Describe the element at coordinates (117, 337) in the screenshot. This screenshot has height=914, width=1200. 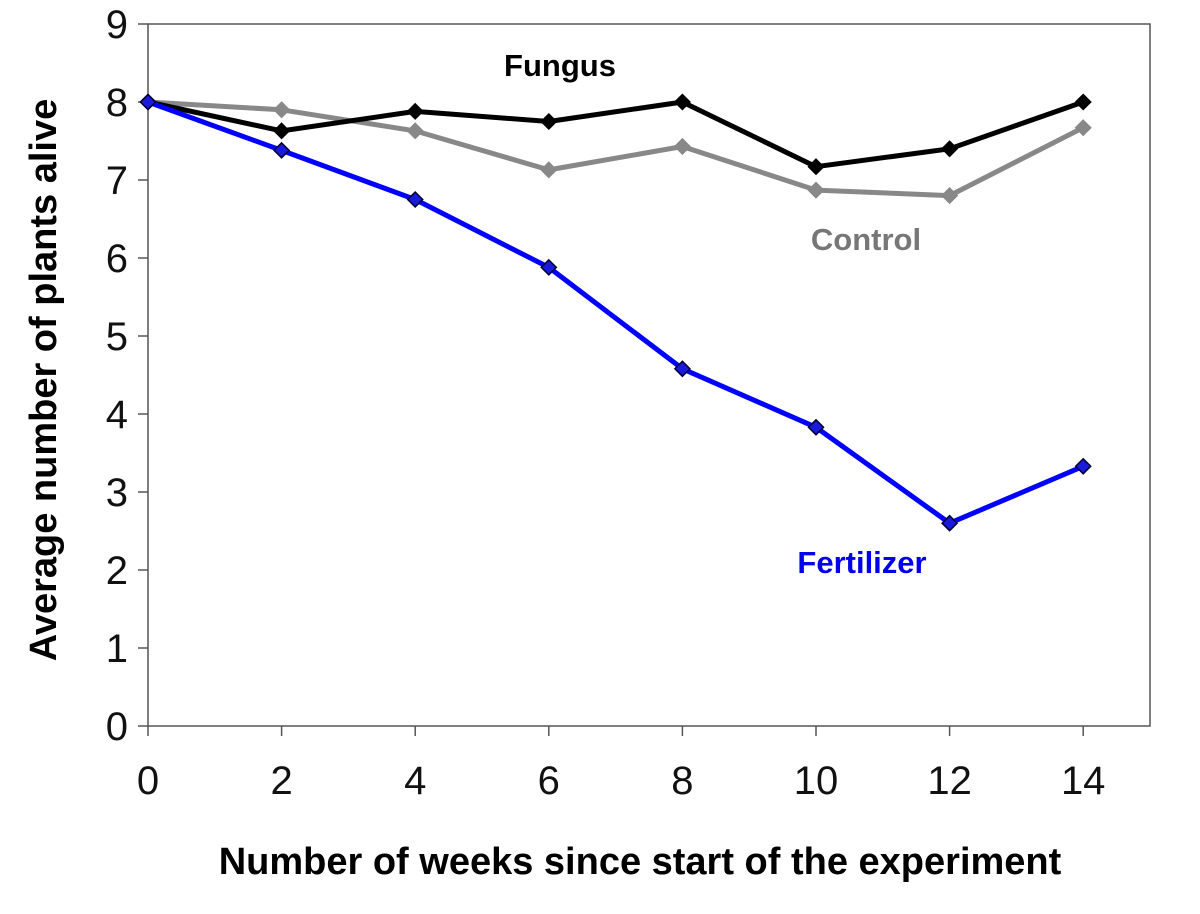
I see `y-tick-label: 5` at that location.